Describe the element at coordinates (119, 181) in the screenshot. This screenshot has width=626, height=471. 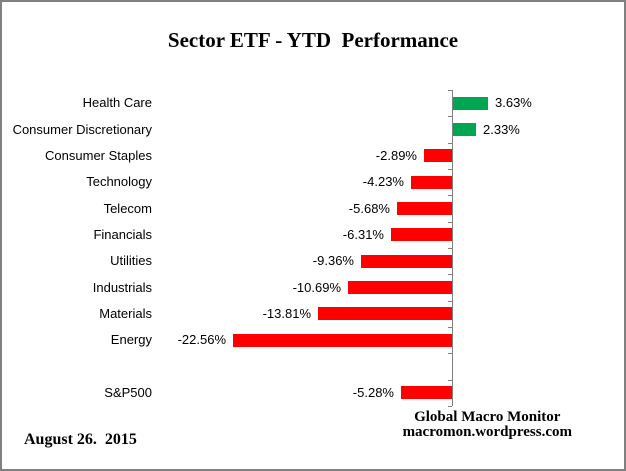
I see `category-label: Technology` at that location.